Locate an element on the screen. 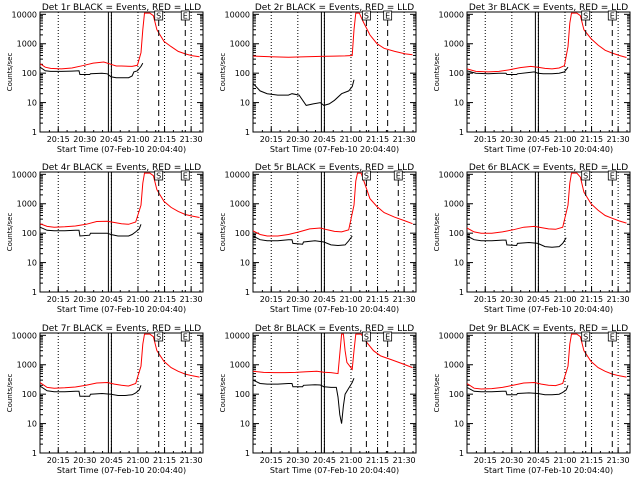  chart-title: Det 6r BLACK = Events, RED = LLD is located at coordinates (548, 168).